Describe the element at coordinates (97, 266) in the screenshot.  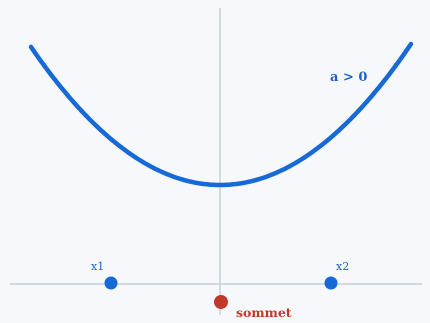
I see `root1-label: x1` at that location.